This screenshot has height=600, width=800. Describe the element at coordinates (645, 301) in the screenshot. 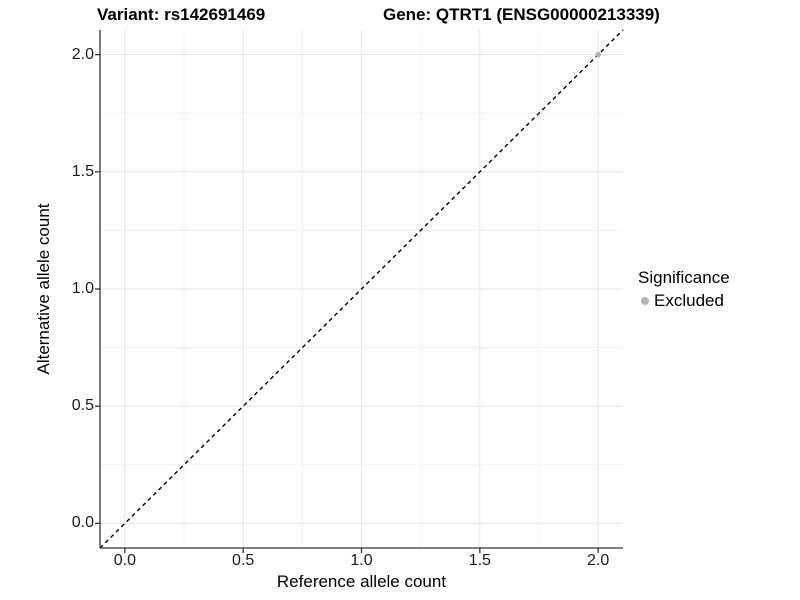

I see `excluded-point-icon` at that location.